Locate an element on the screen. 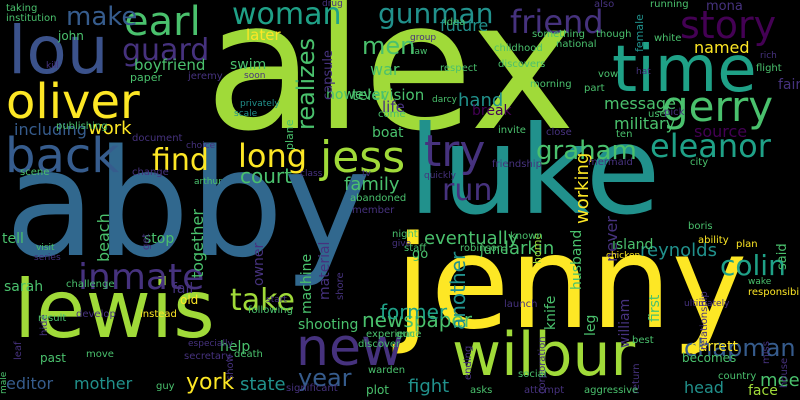 The height and width of the screenshot is (400, 800). word-especially: warden is located at coordinates (387, 370).